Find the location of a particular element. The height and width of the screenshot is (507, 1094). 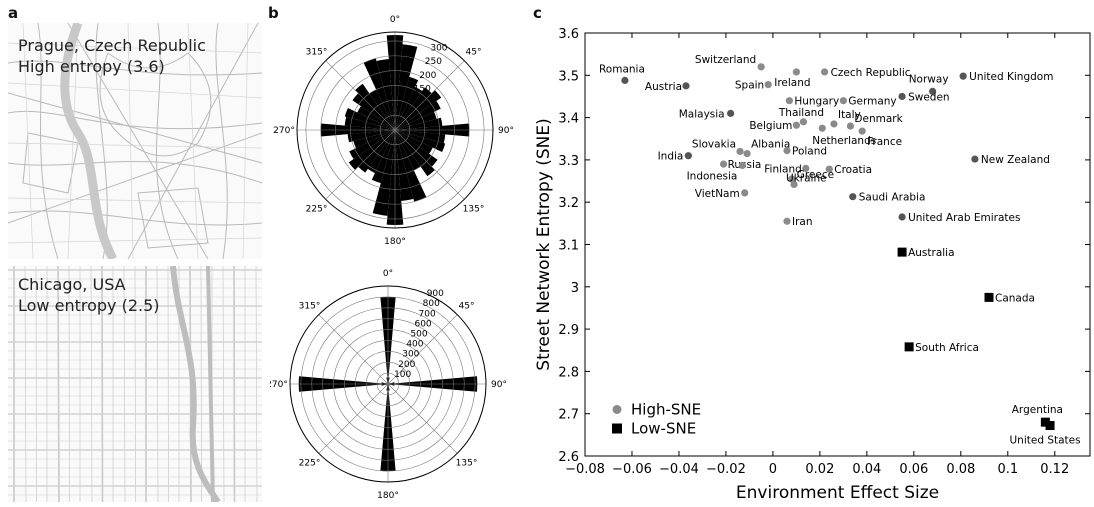

y-tick-label: 2.8 is located at coordinates (568, 372).